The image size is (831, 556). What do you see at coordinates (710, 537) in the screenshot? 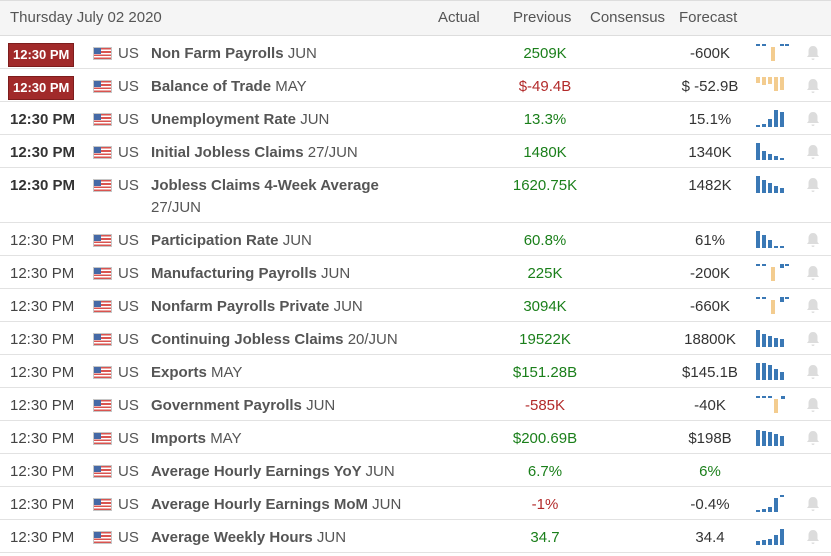
I see `forecast-value: 34.4` at bounding box center [710, 537].